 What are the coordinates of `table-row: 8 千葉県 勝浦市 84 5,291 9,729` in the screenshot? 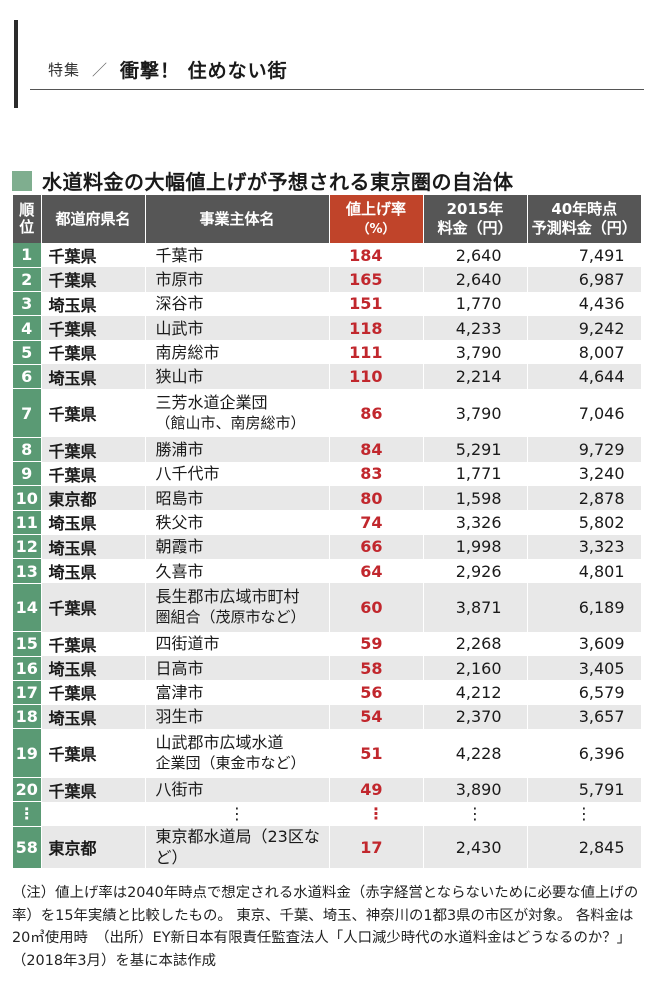 It's located at (327, 450).